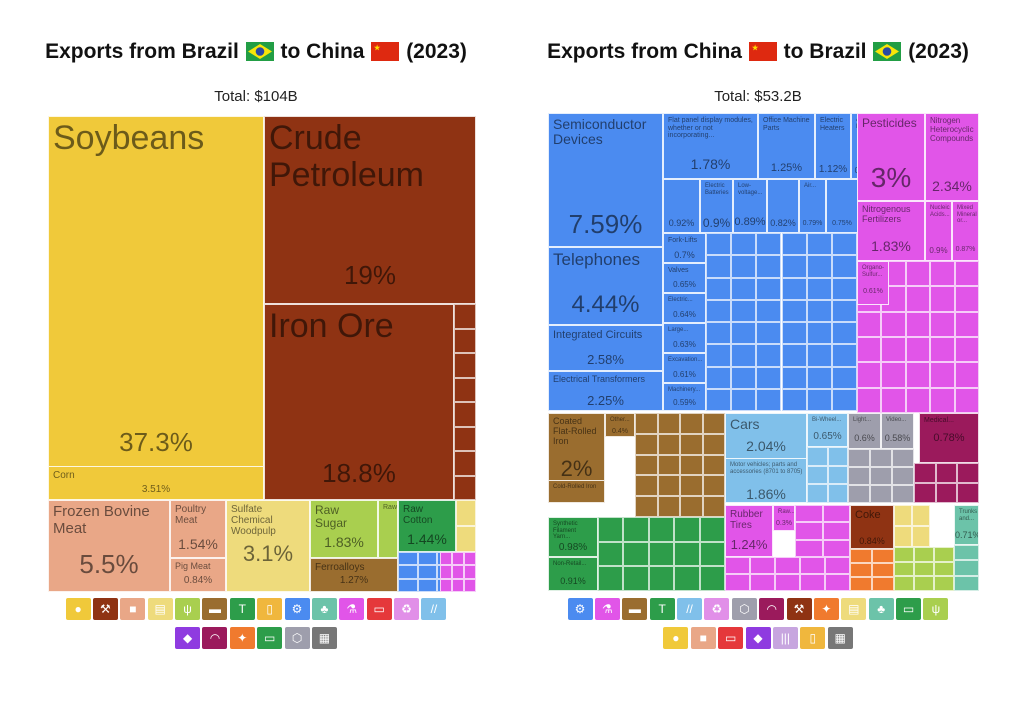  I want to click on tile-nitrogenous-fertilizers: Nitrogenous Fertilizers 1.83%, so click(891, 231).